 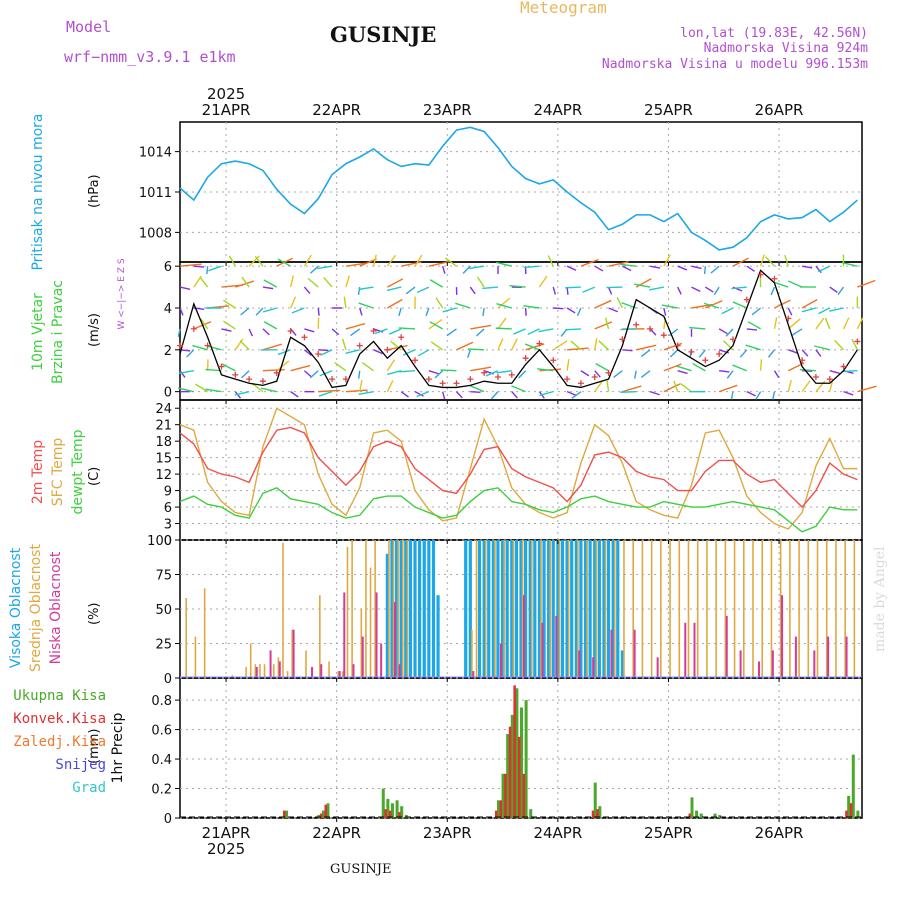 I want to click on x-tick-label-bottom: 26APR, so click(x=779, y=833).